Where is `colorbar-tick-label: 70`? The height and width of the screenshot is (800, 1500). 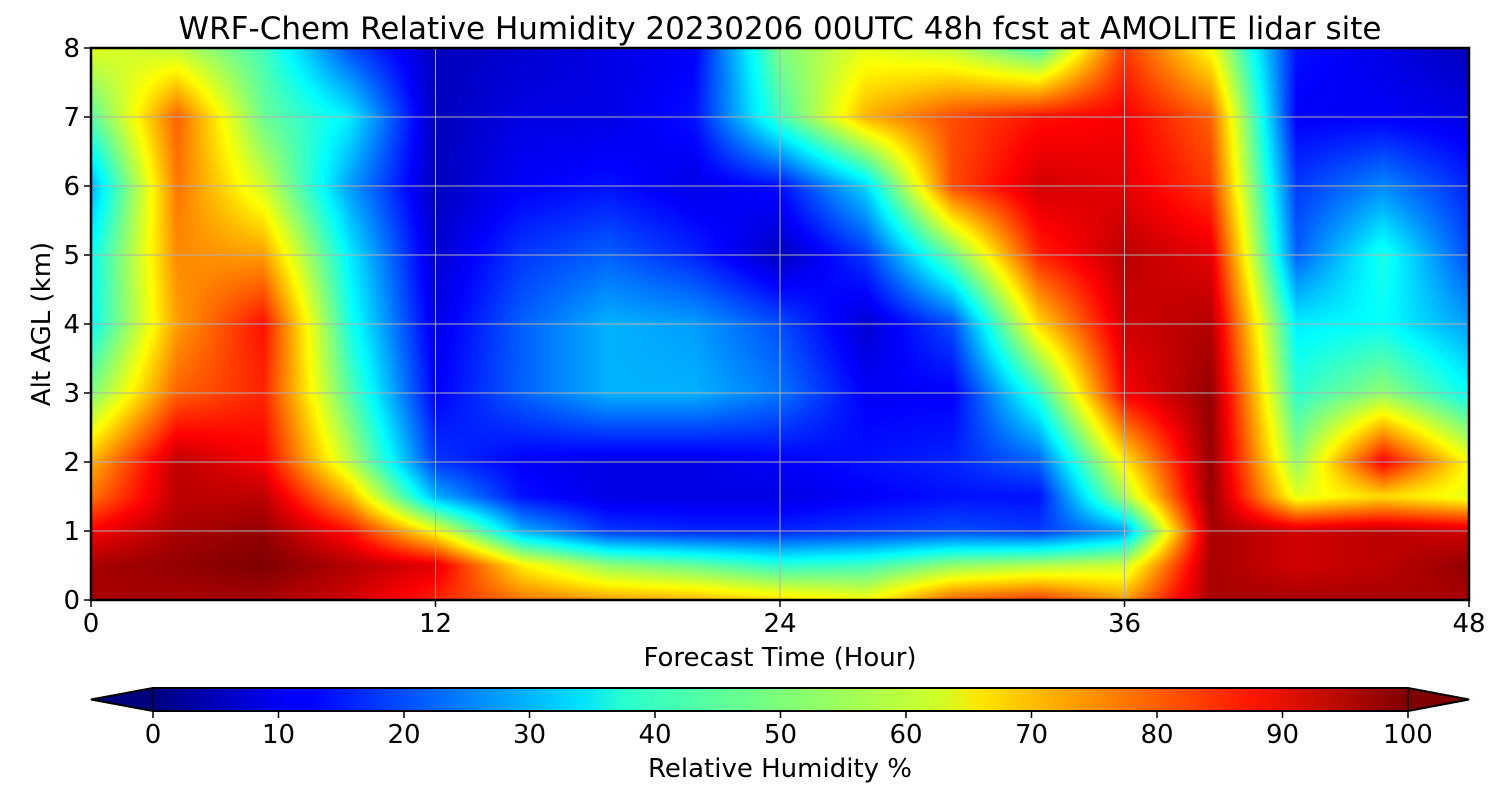 colorbar-tick-label: 70 is located at coordinates (1031, 735).